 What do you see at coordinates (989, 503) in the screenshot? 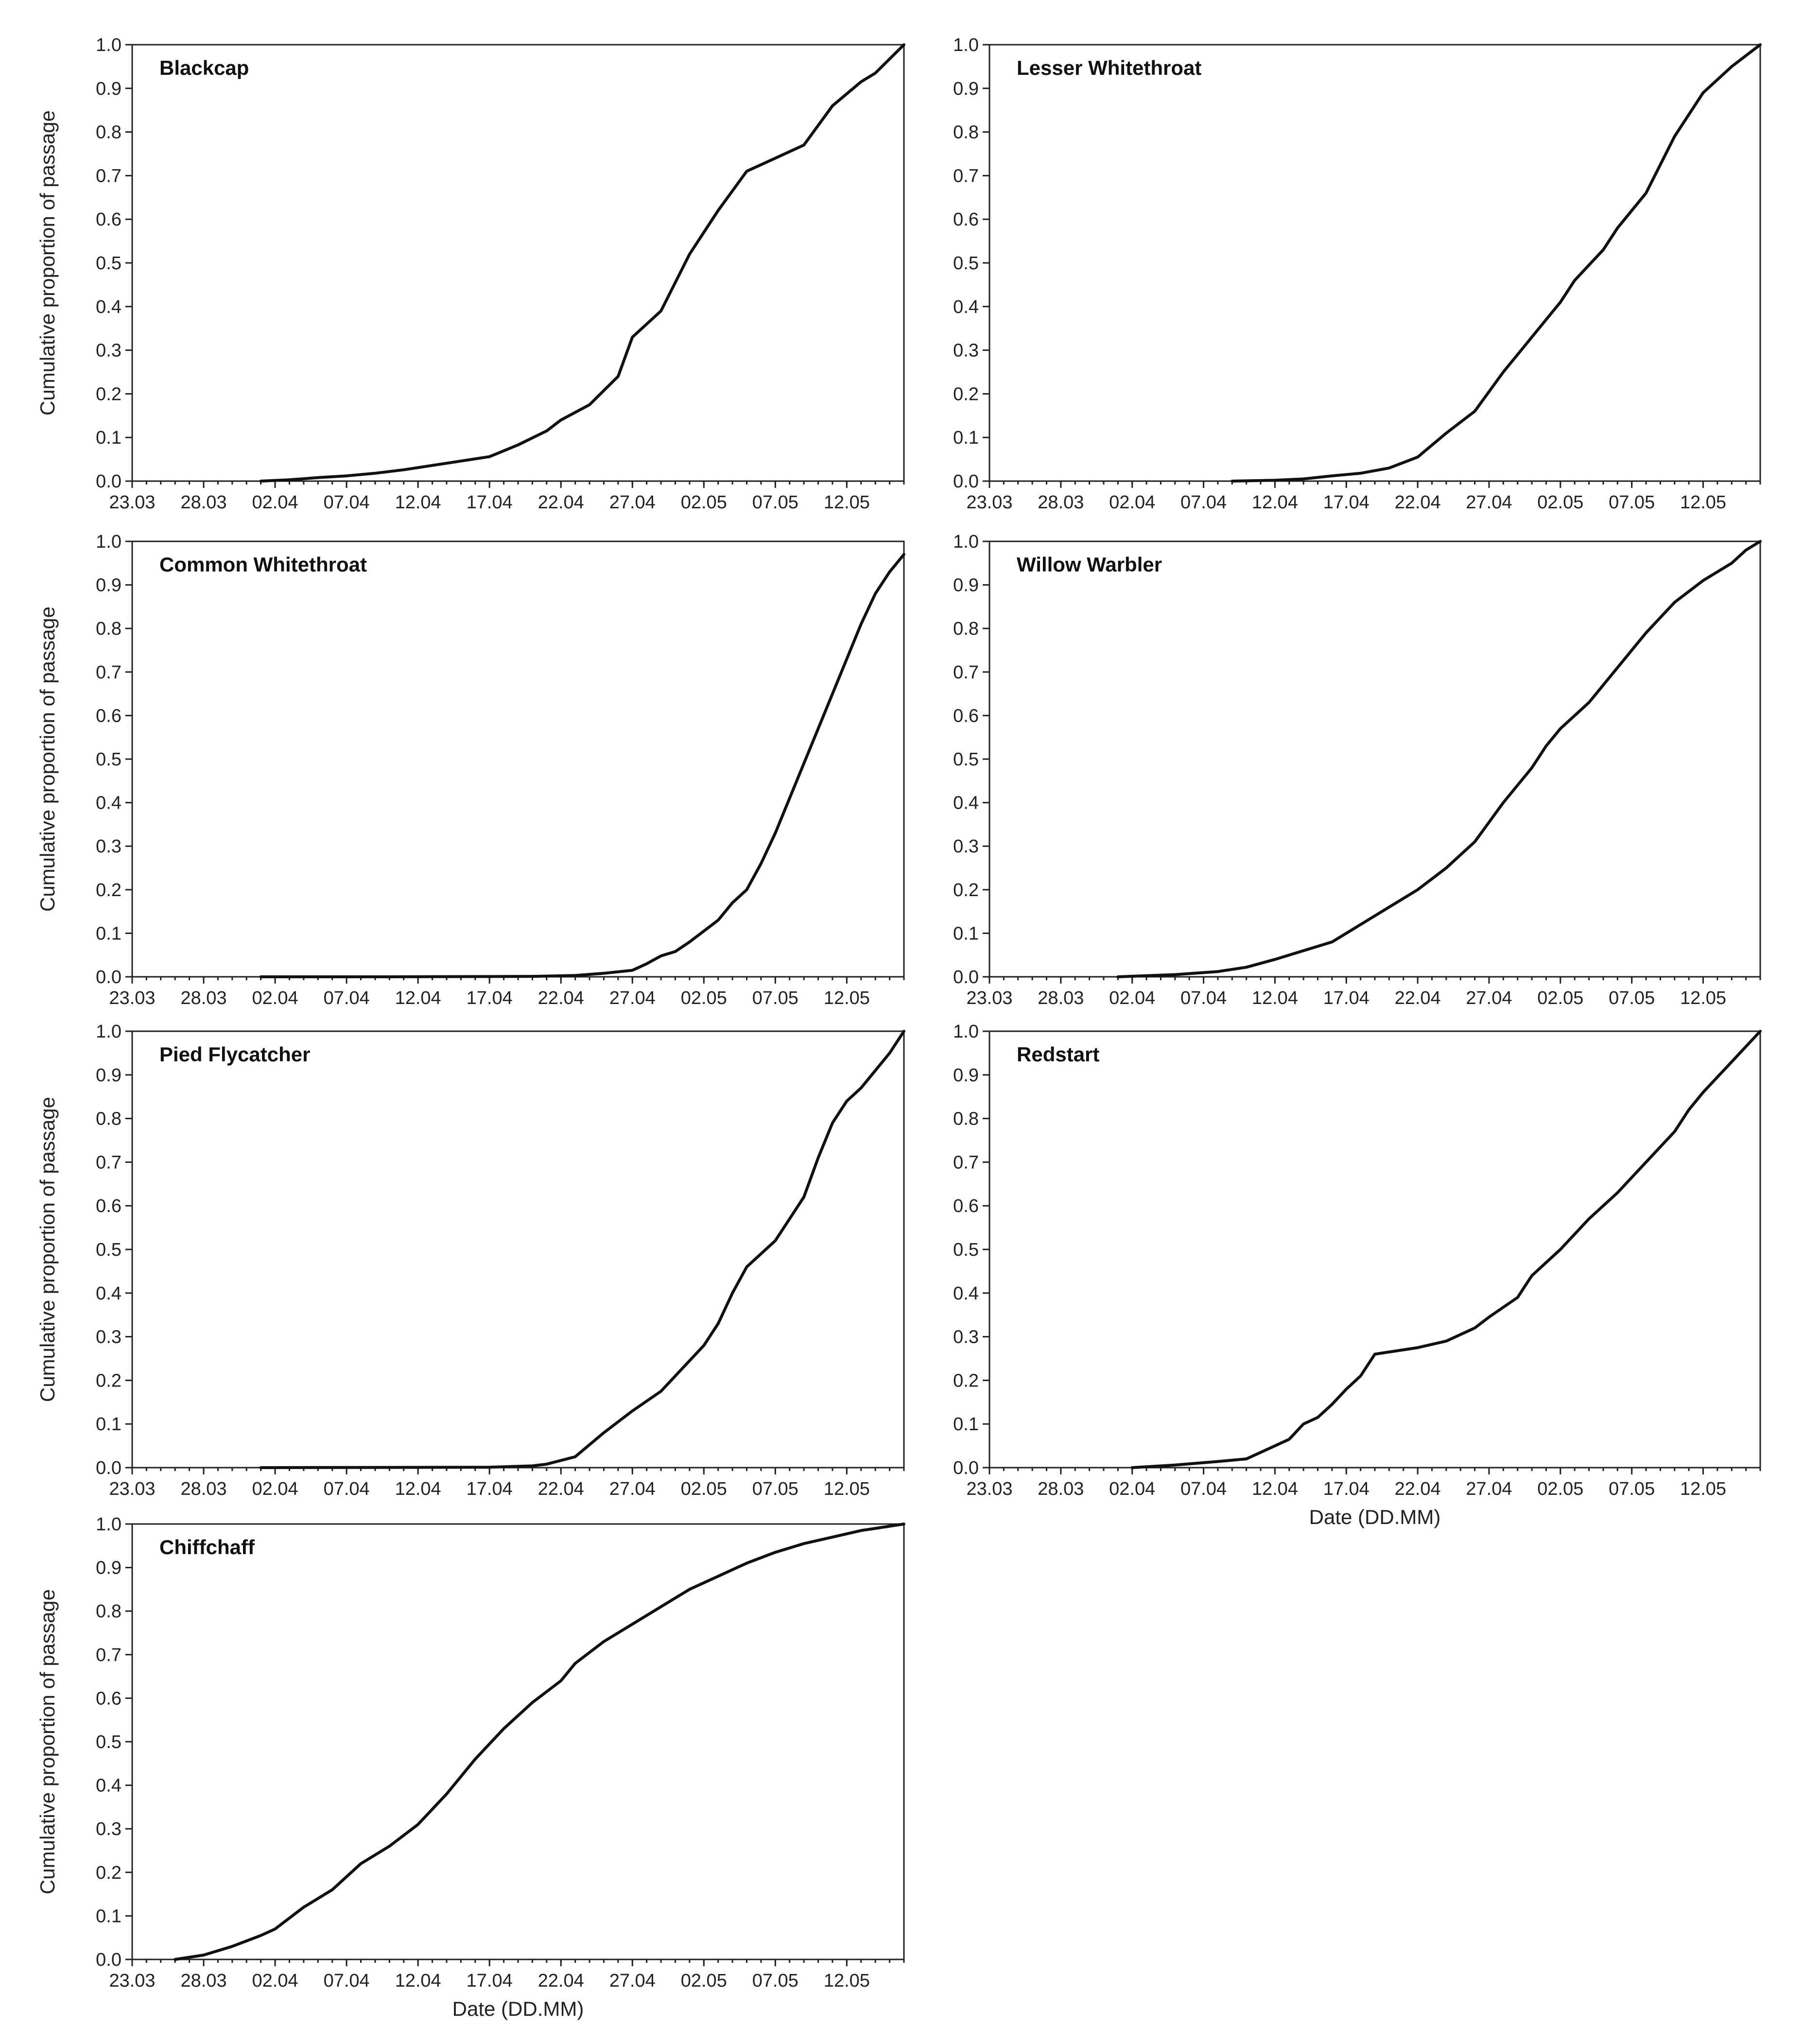
I see `x-tick-label: 23.03` at bounding box center [989, 503].